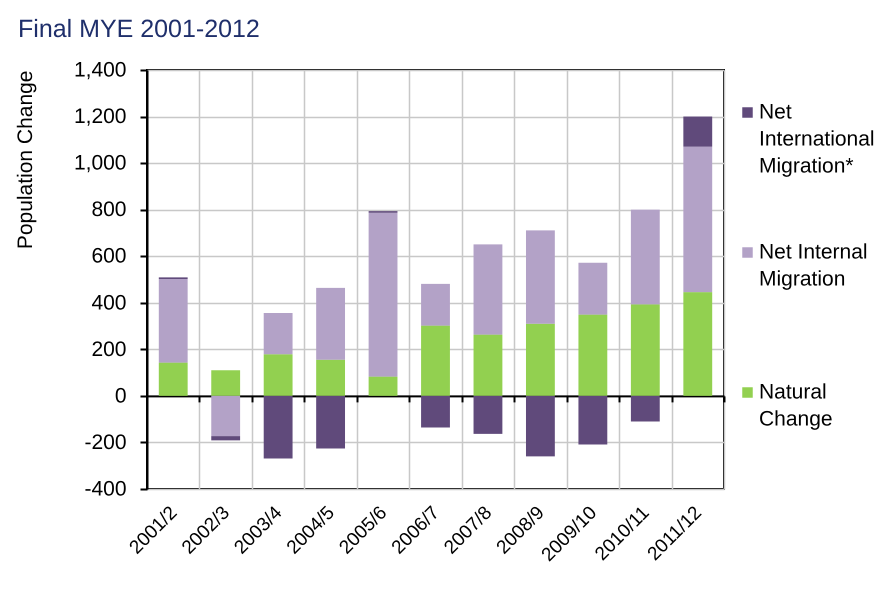 The width and height of the screenshot is (880, 591). Describe the element at coordinates (139, 29) in the screenshot. I see `chart-title: Final MYE 2001-2012` at that location.